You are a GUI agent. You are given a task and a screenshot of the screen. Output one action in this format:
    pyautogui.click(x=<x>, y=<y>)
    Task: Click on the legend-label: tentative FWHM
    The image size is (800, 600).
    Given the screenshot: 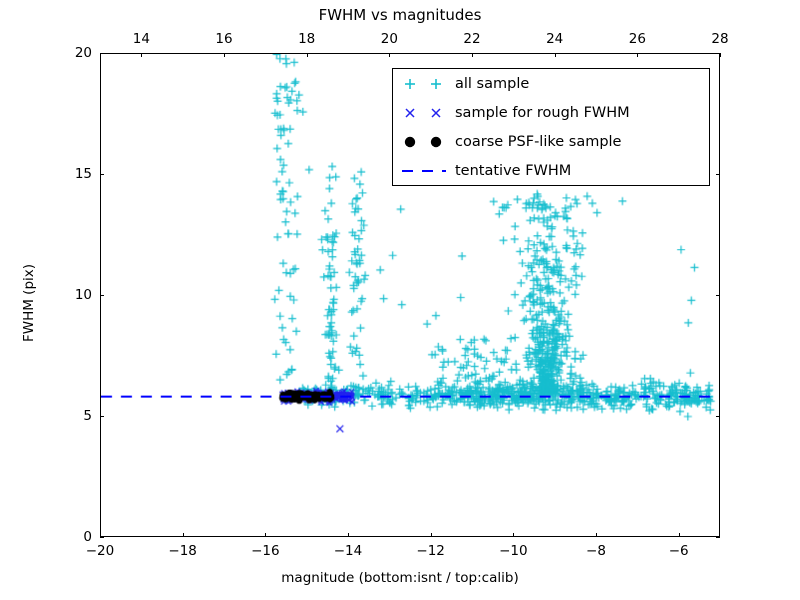 What is the action you would take?
    pyautogui.click(x=513, y=171)
    